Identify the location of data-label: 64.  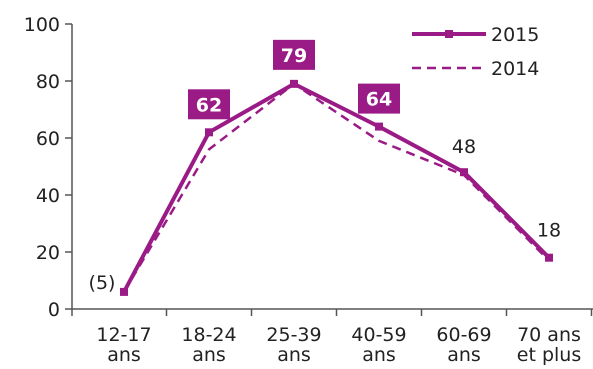
(379, 100).